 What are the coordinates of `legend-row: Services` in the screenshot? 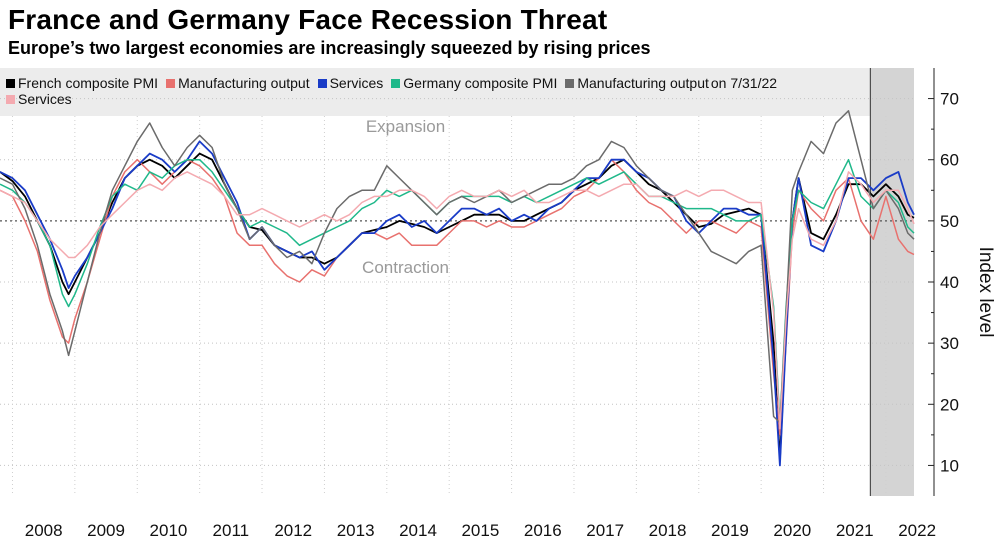 It's located at (446, 99).